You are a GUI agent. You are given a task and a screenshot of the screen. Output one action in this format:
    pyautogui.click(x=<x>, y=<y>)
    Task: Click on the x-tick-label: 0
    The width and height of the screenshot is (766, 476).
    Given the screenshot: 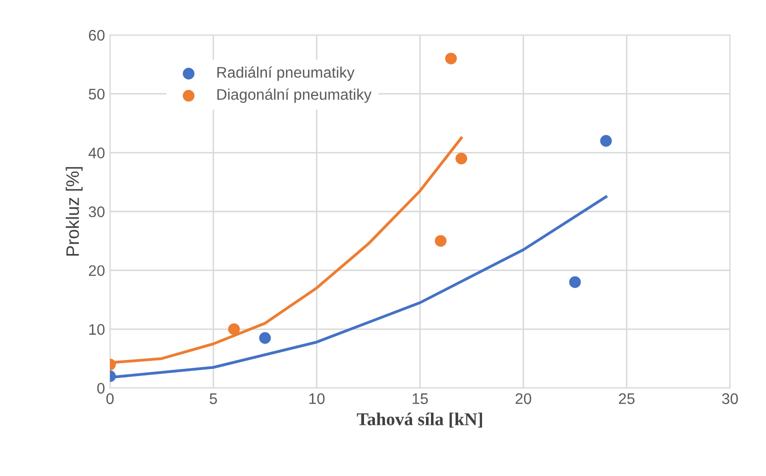 What is the action you would take?
    pyautogui.click(x=110, y=398)
    